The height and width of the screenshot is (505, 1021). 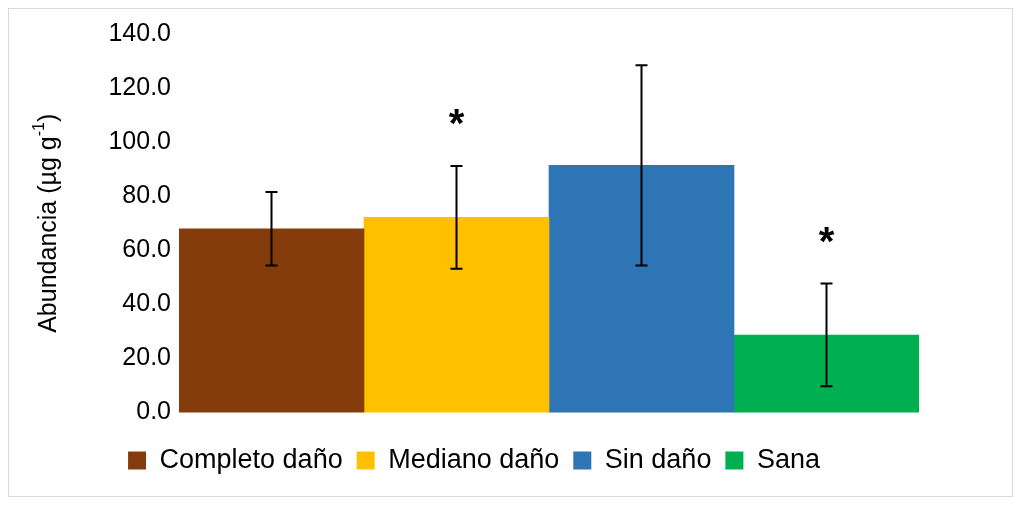 What do you see at coordinates (251, 458) in the screenshot?
I see `legend-label: Completo daño` at bounding box center [251, 458].